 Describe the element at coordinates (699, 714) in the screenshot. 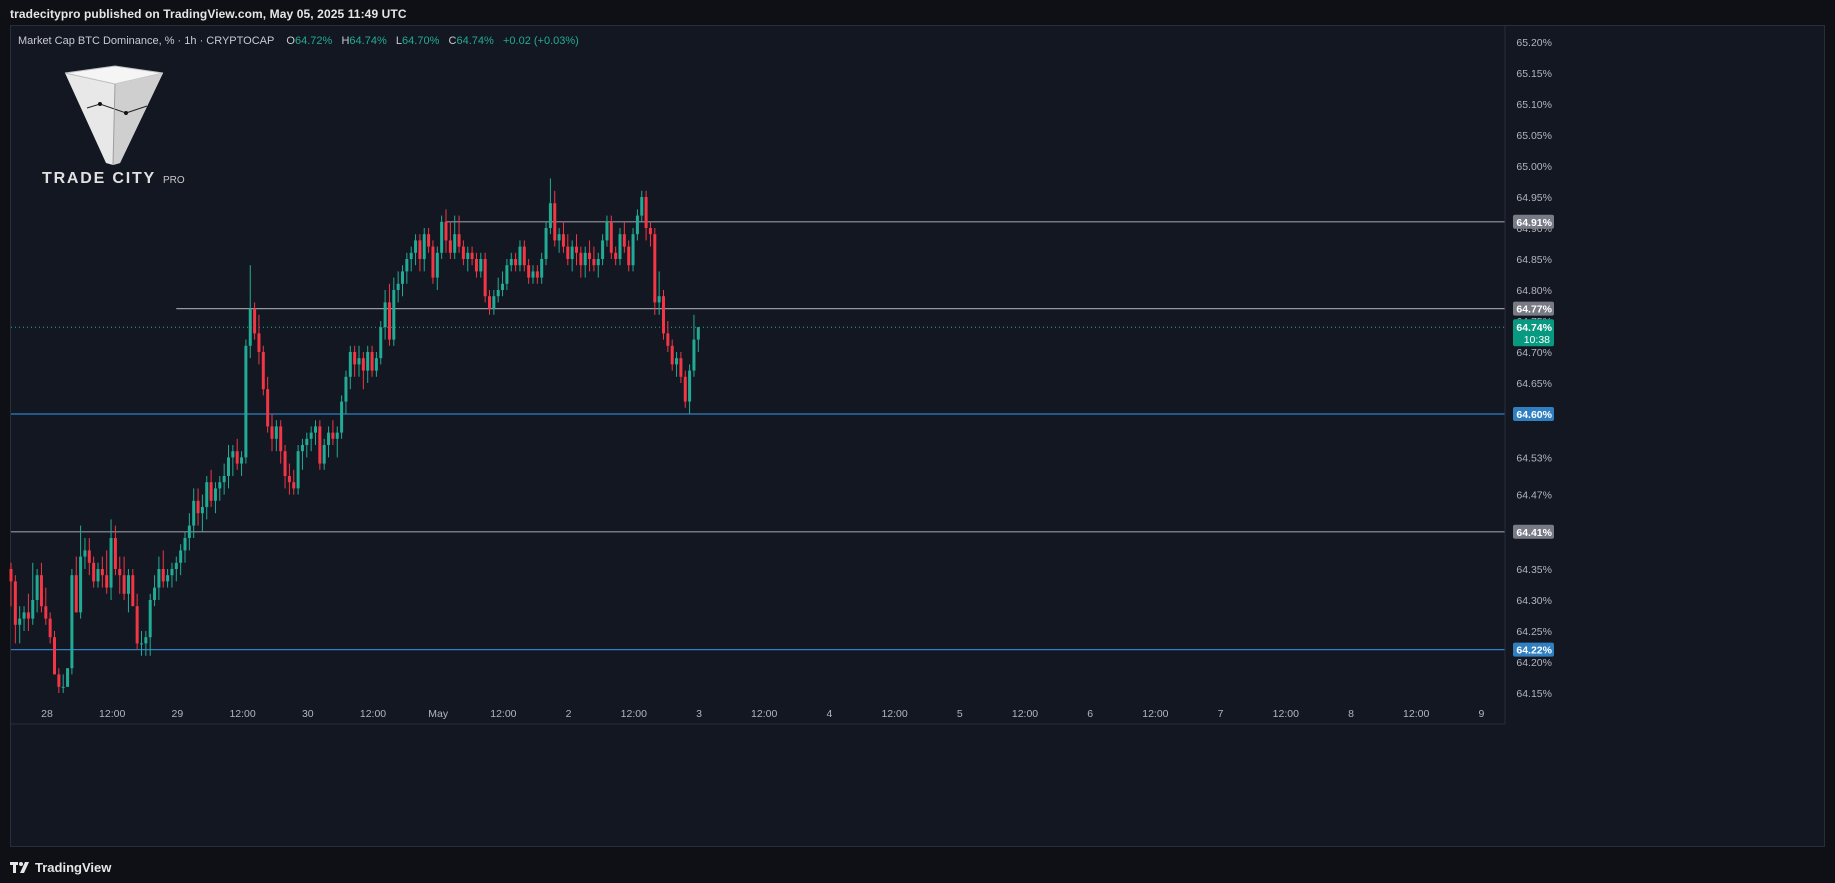

I see `time-tick-label: 3` at that location.